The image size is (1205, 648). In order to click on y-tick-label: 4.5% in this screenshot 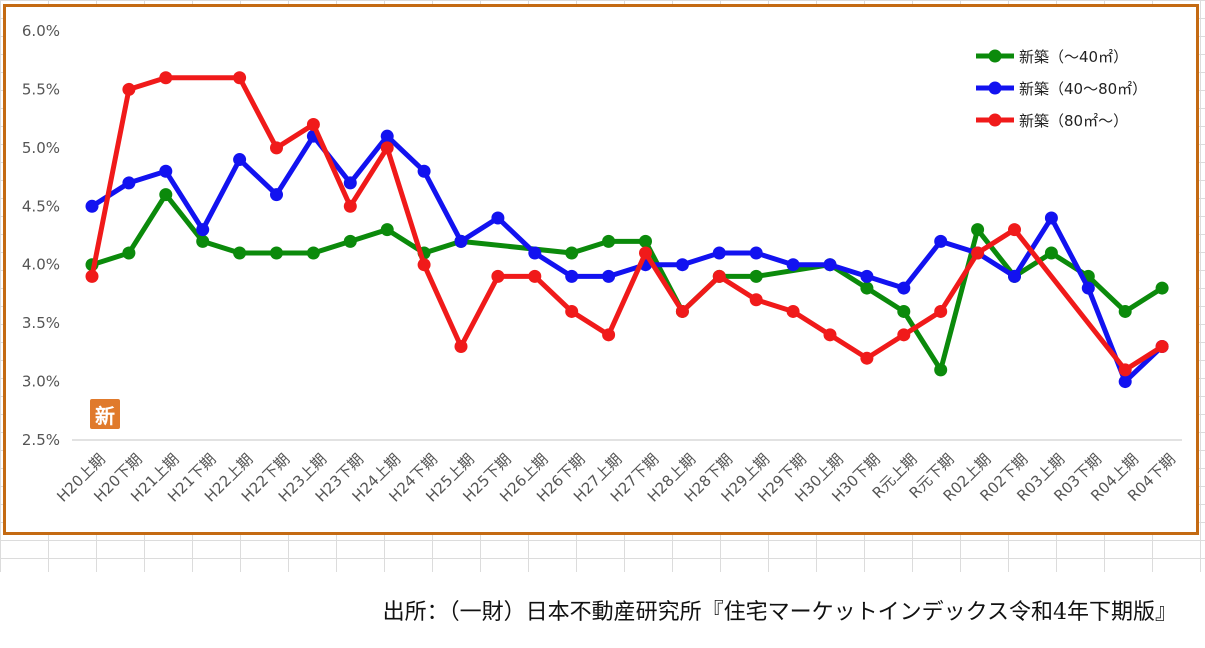, I will do `click(41, 206)`.